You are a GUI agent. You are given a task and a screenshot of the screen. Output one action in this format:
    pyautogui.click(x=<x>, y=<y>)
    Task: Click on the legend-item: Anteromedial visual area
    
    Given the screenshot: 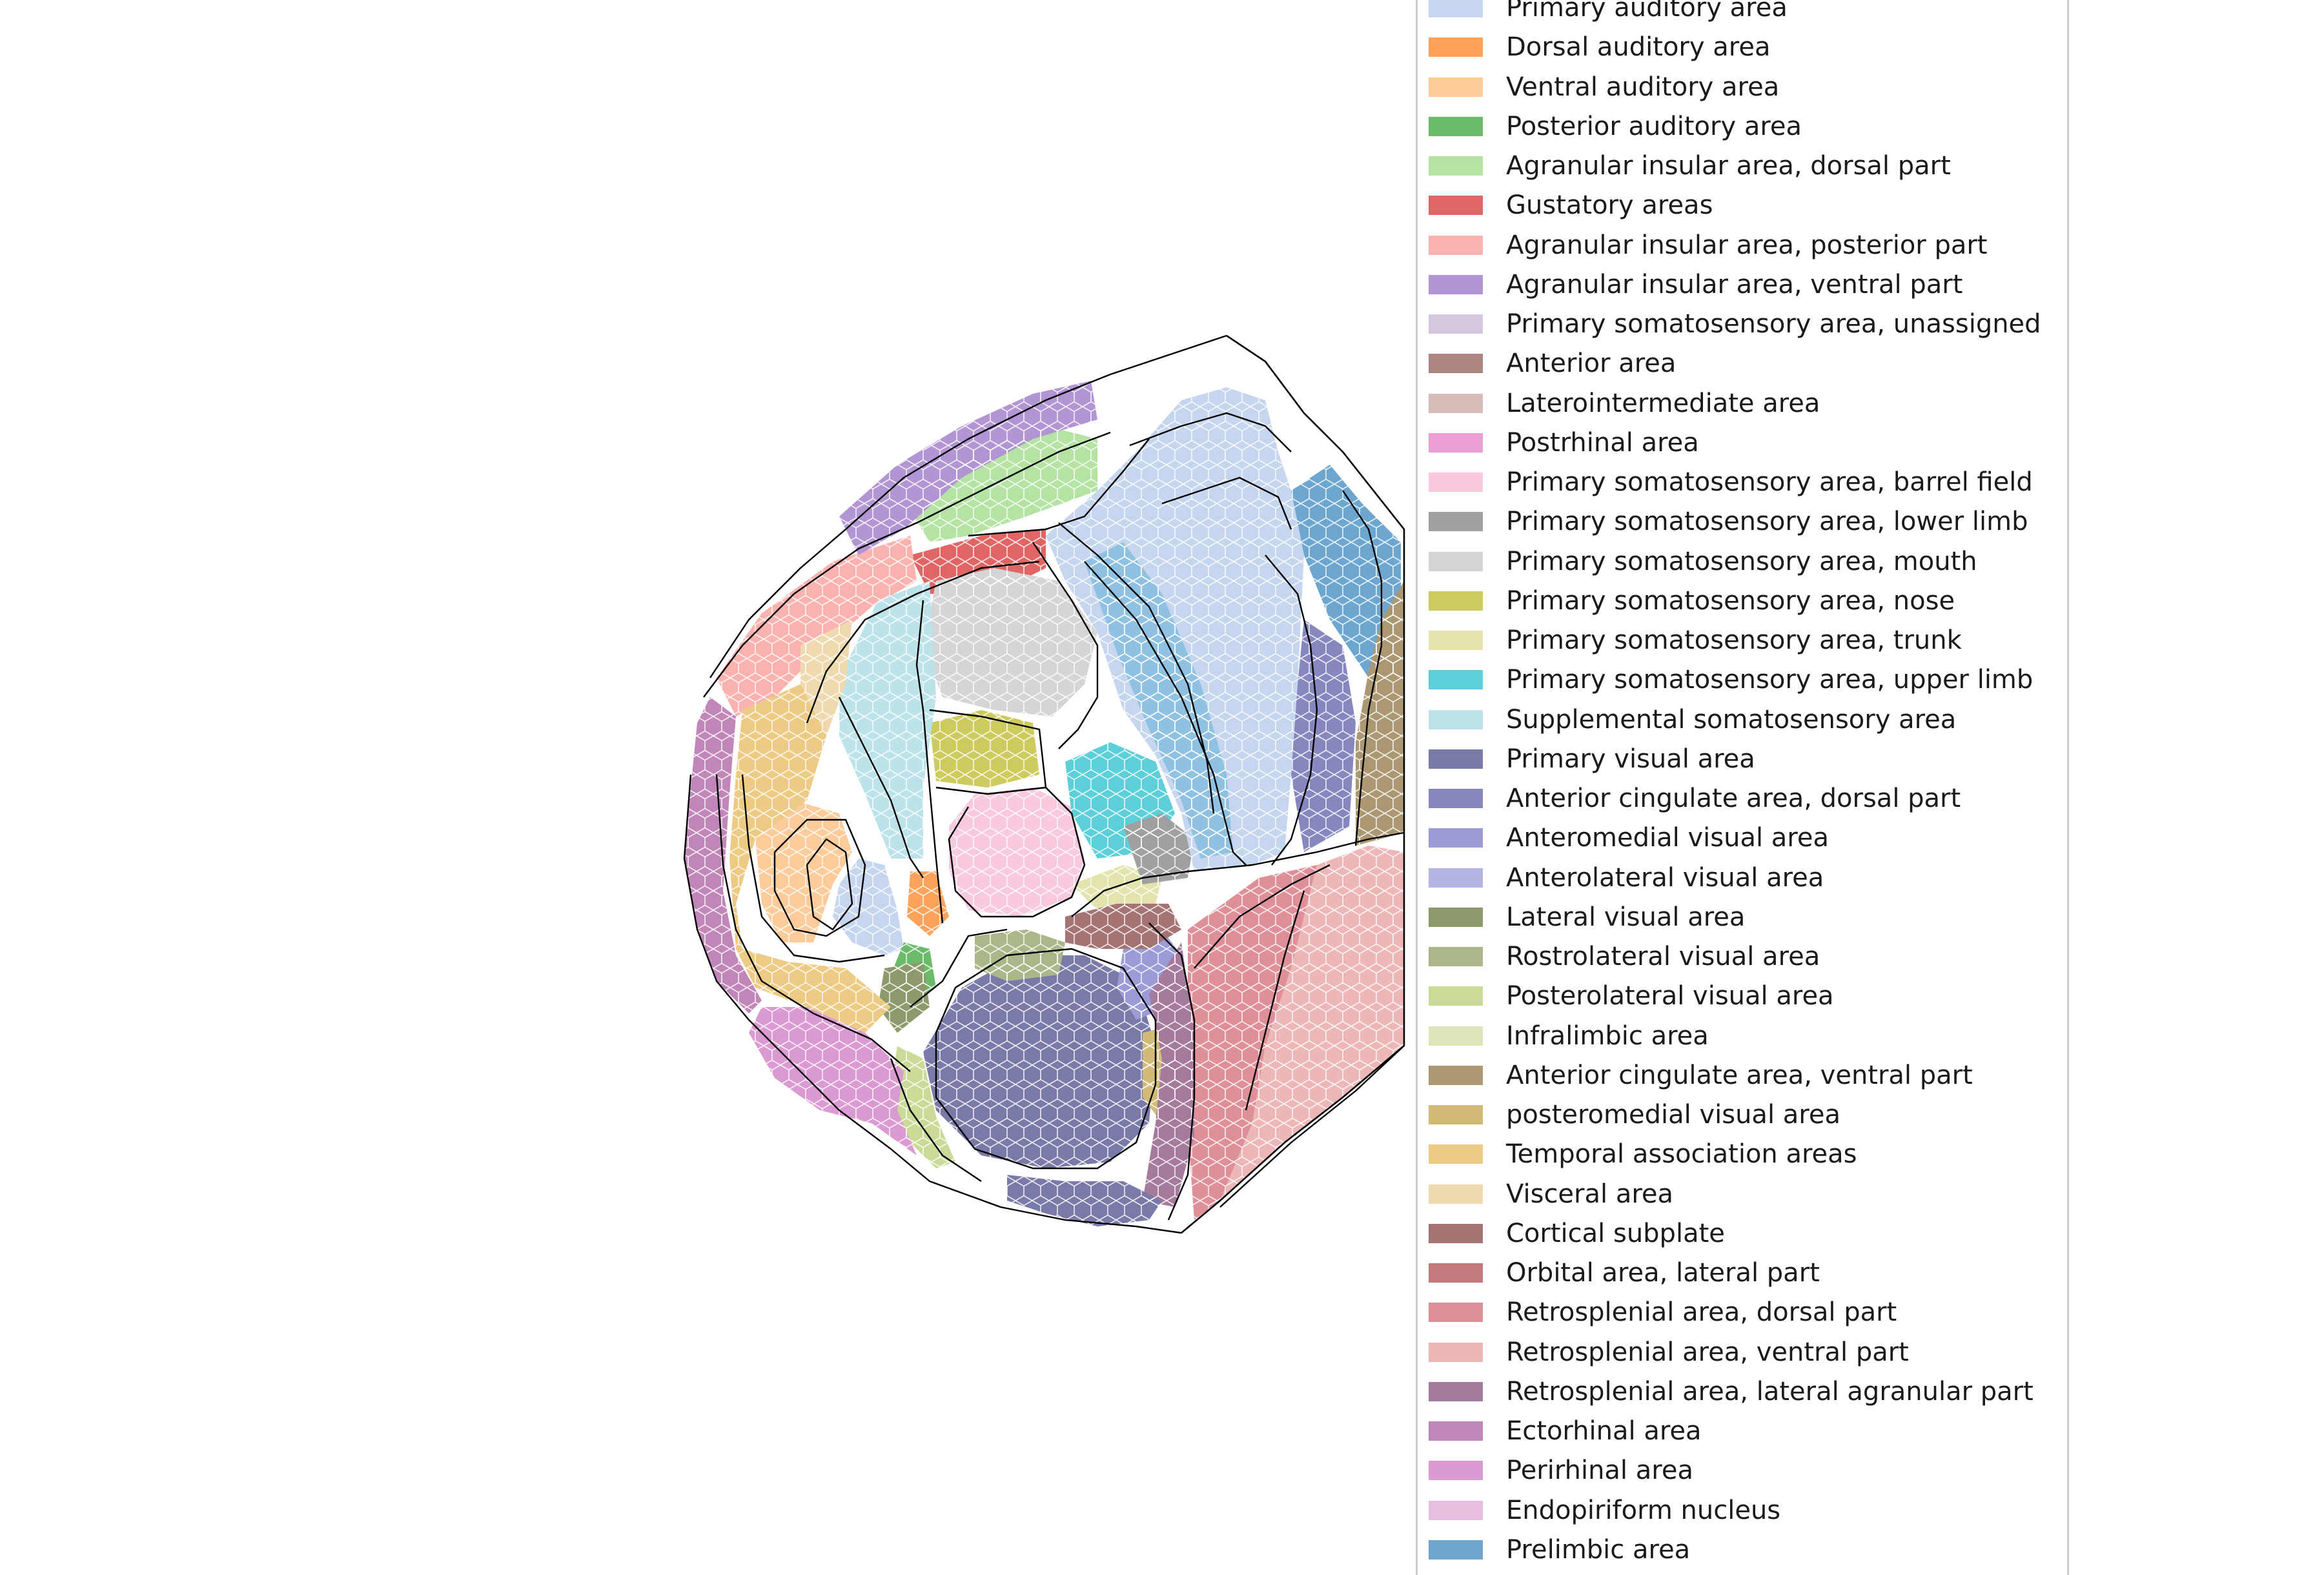 What is the action you would take?
    pyautogui.click(x=1629, y=838)
    